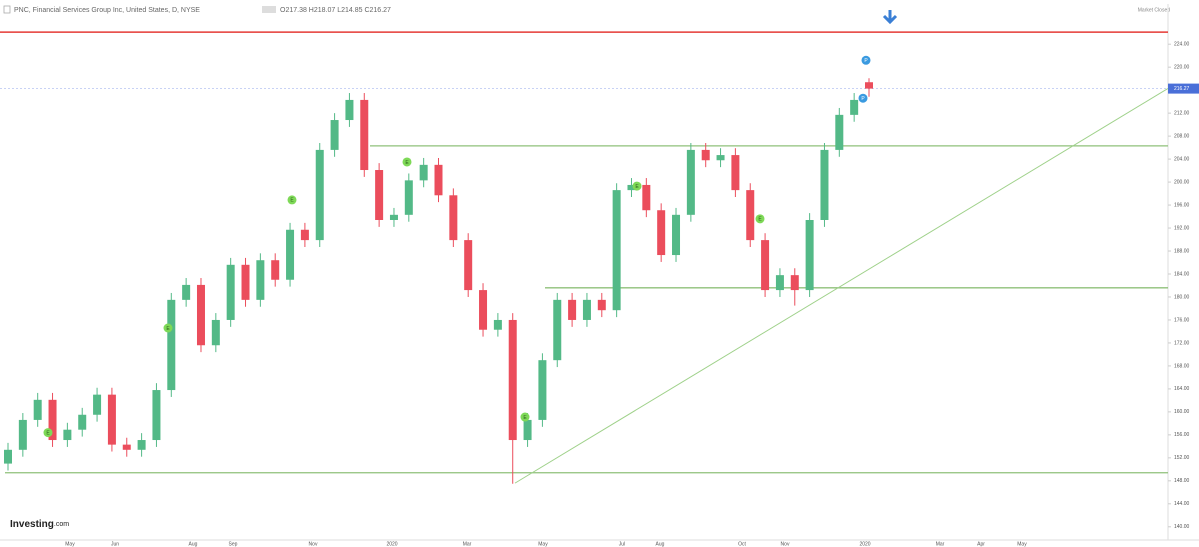  Describe the element at coordinates (7, 9) in the screenshot. I see `header-icon` at that location.